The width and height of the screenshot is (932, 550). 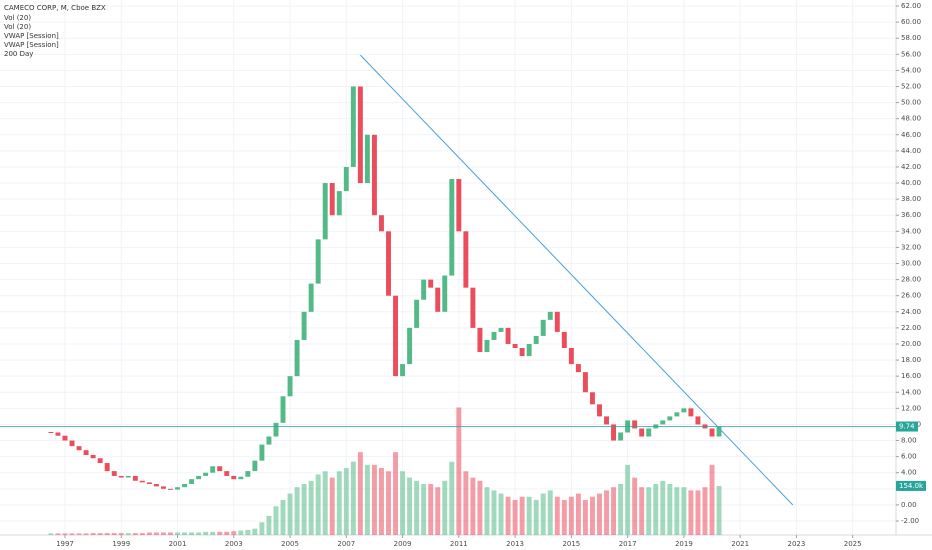 I want to click on y-tick-label: 36.00, so click(x=911, y=215).